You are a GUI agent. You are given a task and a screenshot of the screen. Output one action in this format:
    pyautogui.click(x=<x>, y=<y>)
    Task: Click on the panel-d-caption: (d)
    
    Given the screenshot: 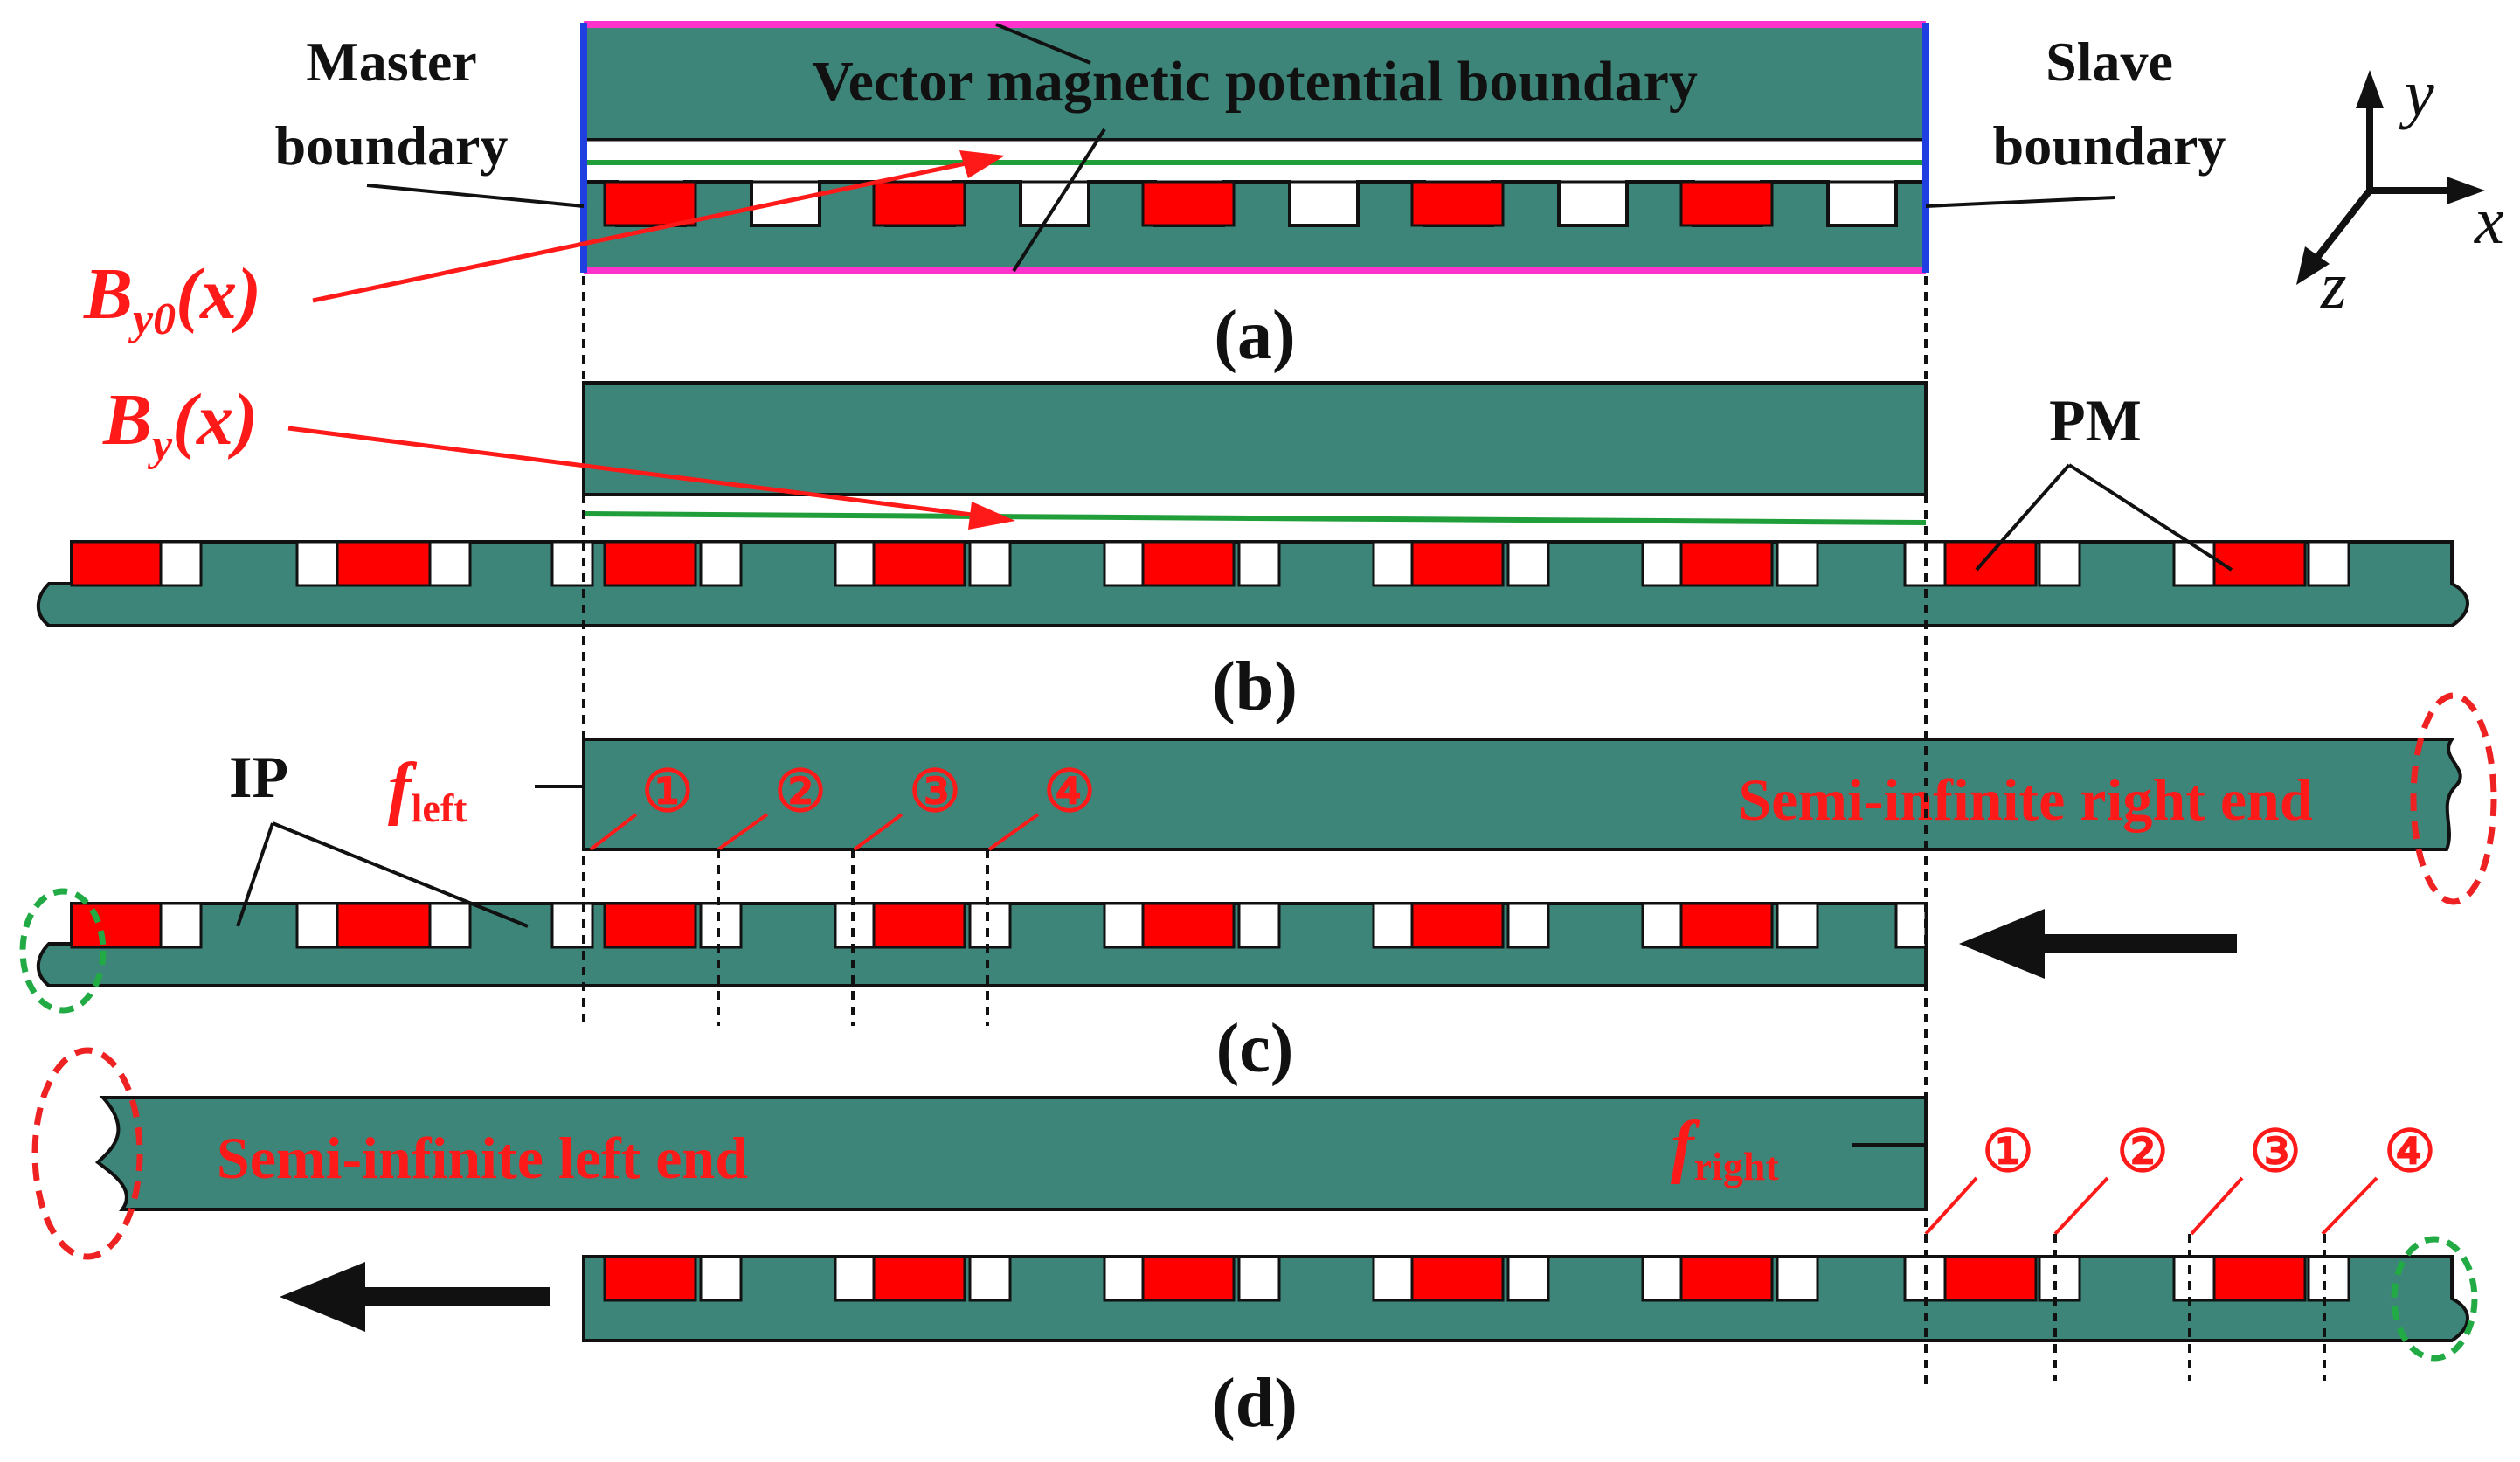 What is the action you would take?
    pyautogui.click(x=1255, y=1403)
    